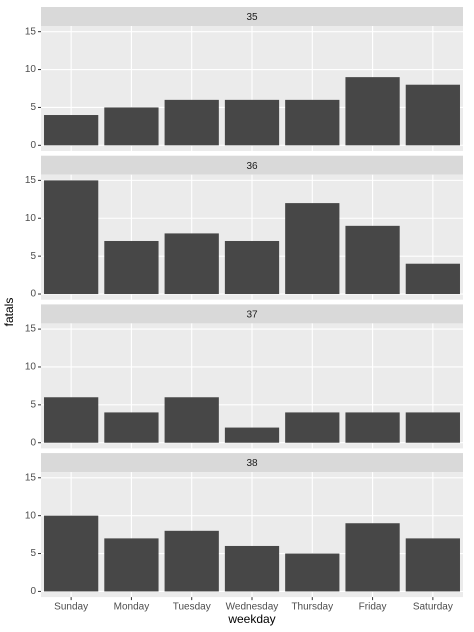 This screenshot has height=632, width=474. What do you see at coordinates (132, 607) in the screenshot?
I see `x-tick-label: Monday` at bounding box center [132, 607].